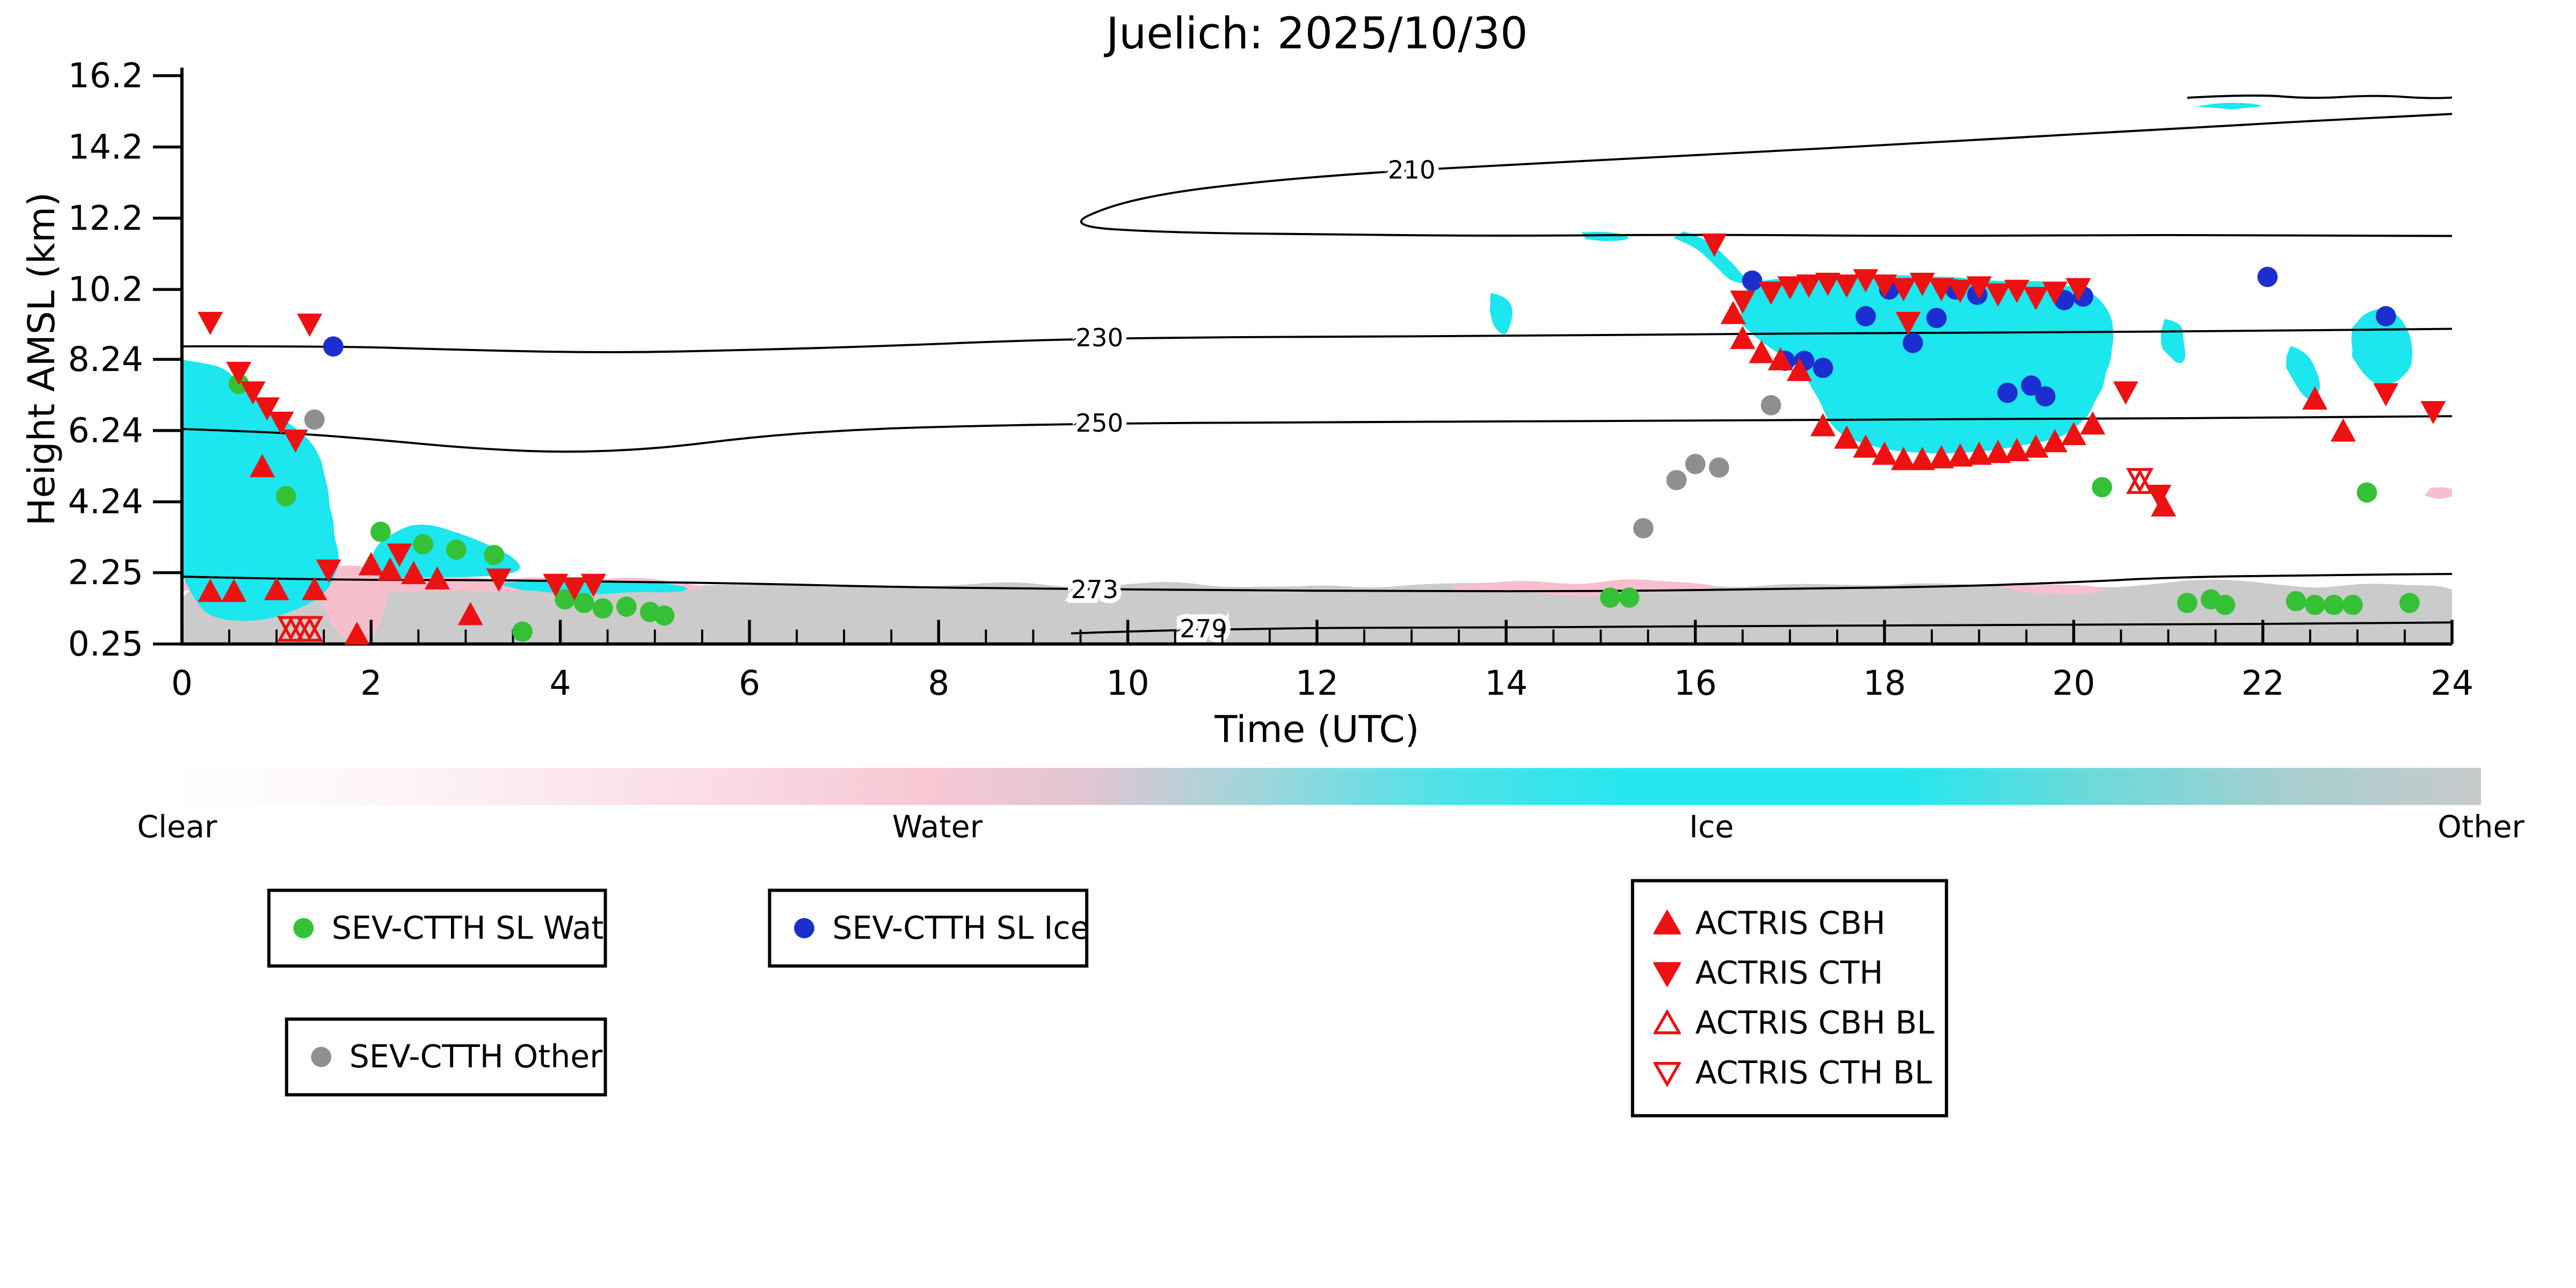  Describe the element at coordinates (1317, 683) in the screenshot. I see `x-tick-label: 12` at that location.